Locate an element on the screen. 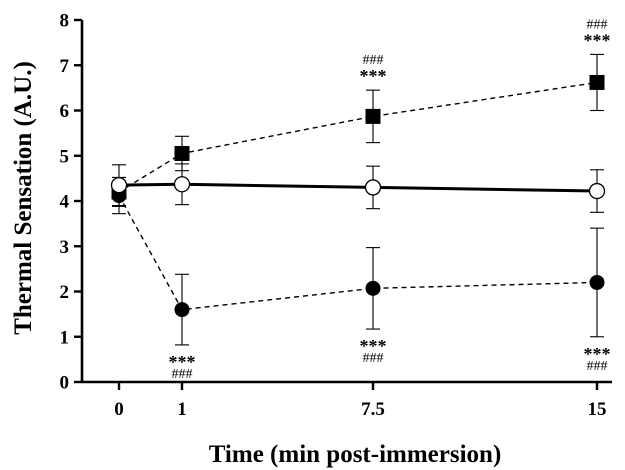 The height and width of the screenshot is (470, 625). y-tick-label: 8 is located at coordinates (65, 21).